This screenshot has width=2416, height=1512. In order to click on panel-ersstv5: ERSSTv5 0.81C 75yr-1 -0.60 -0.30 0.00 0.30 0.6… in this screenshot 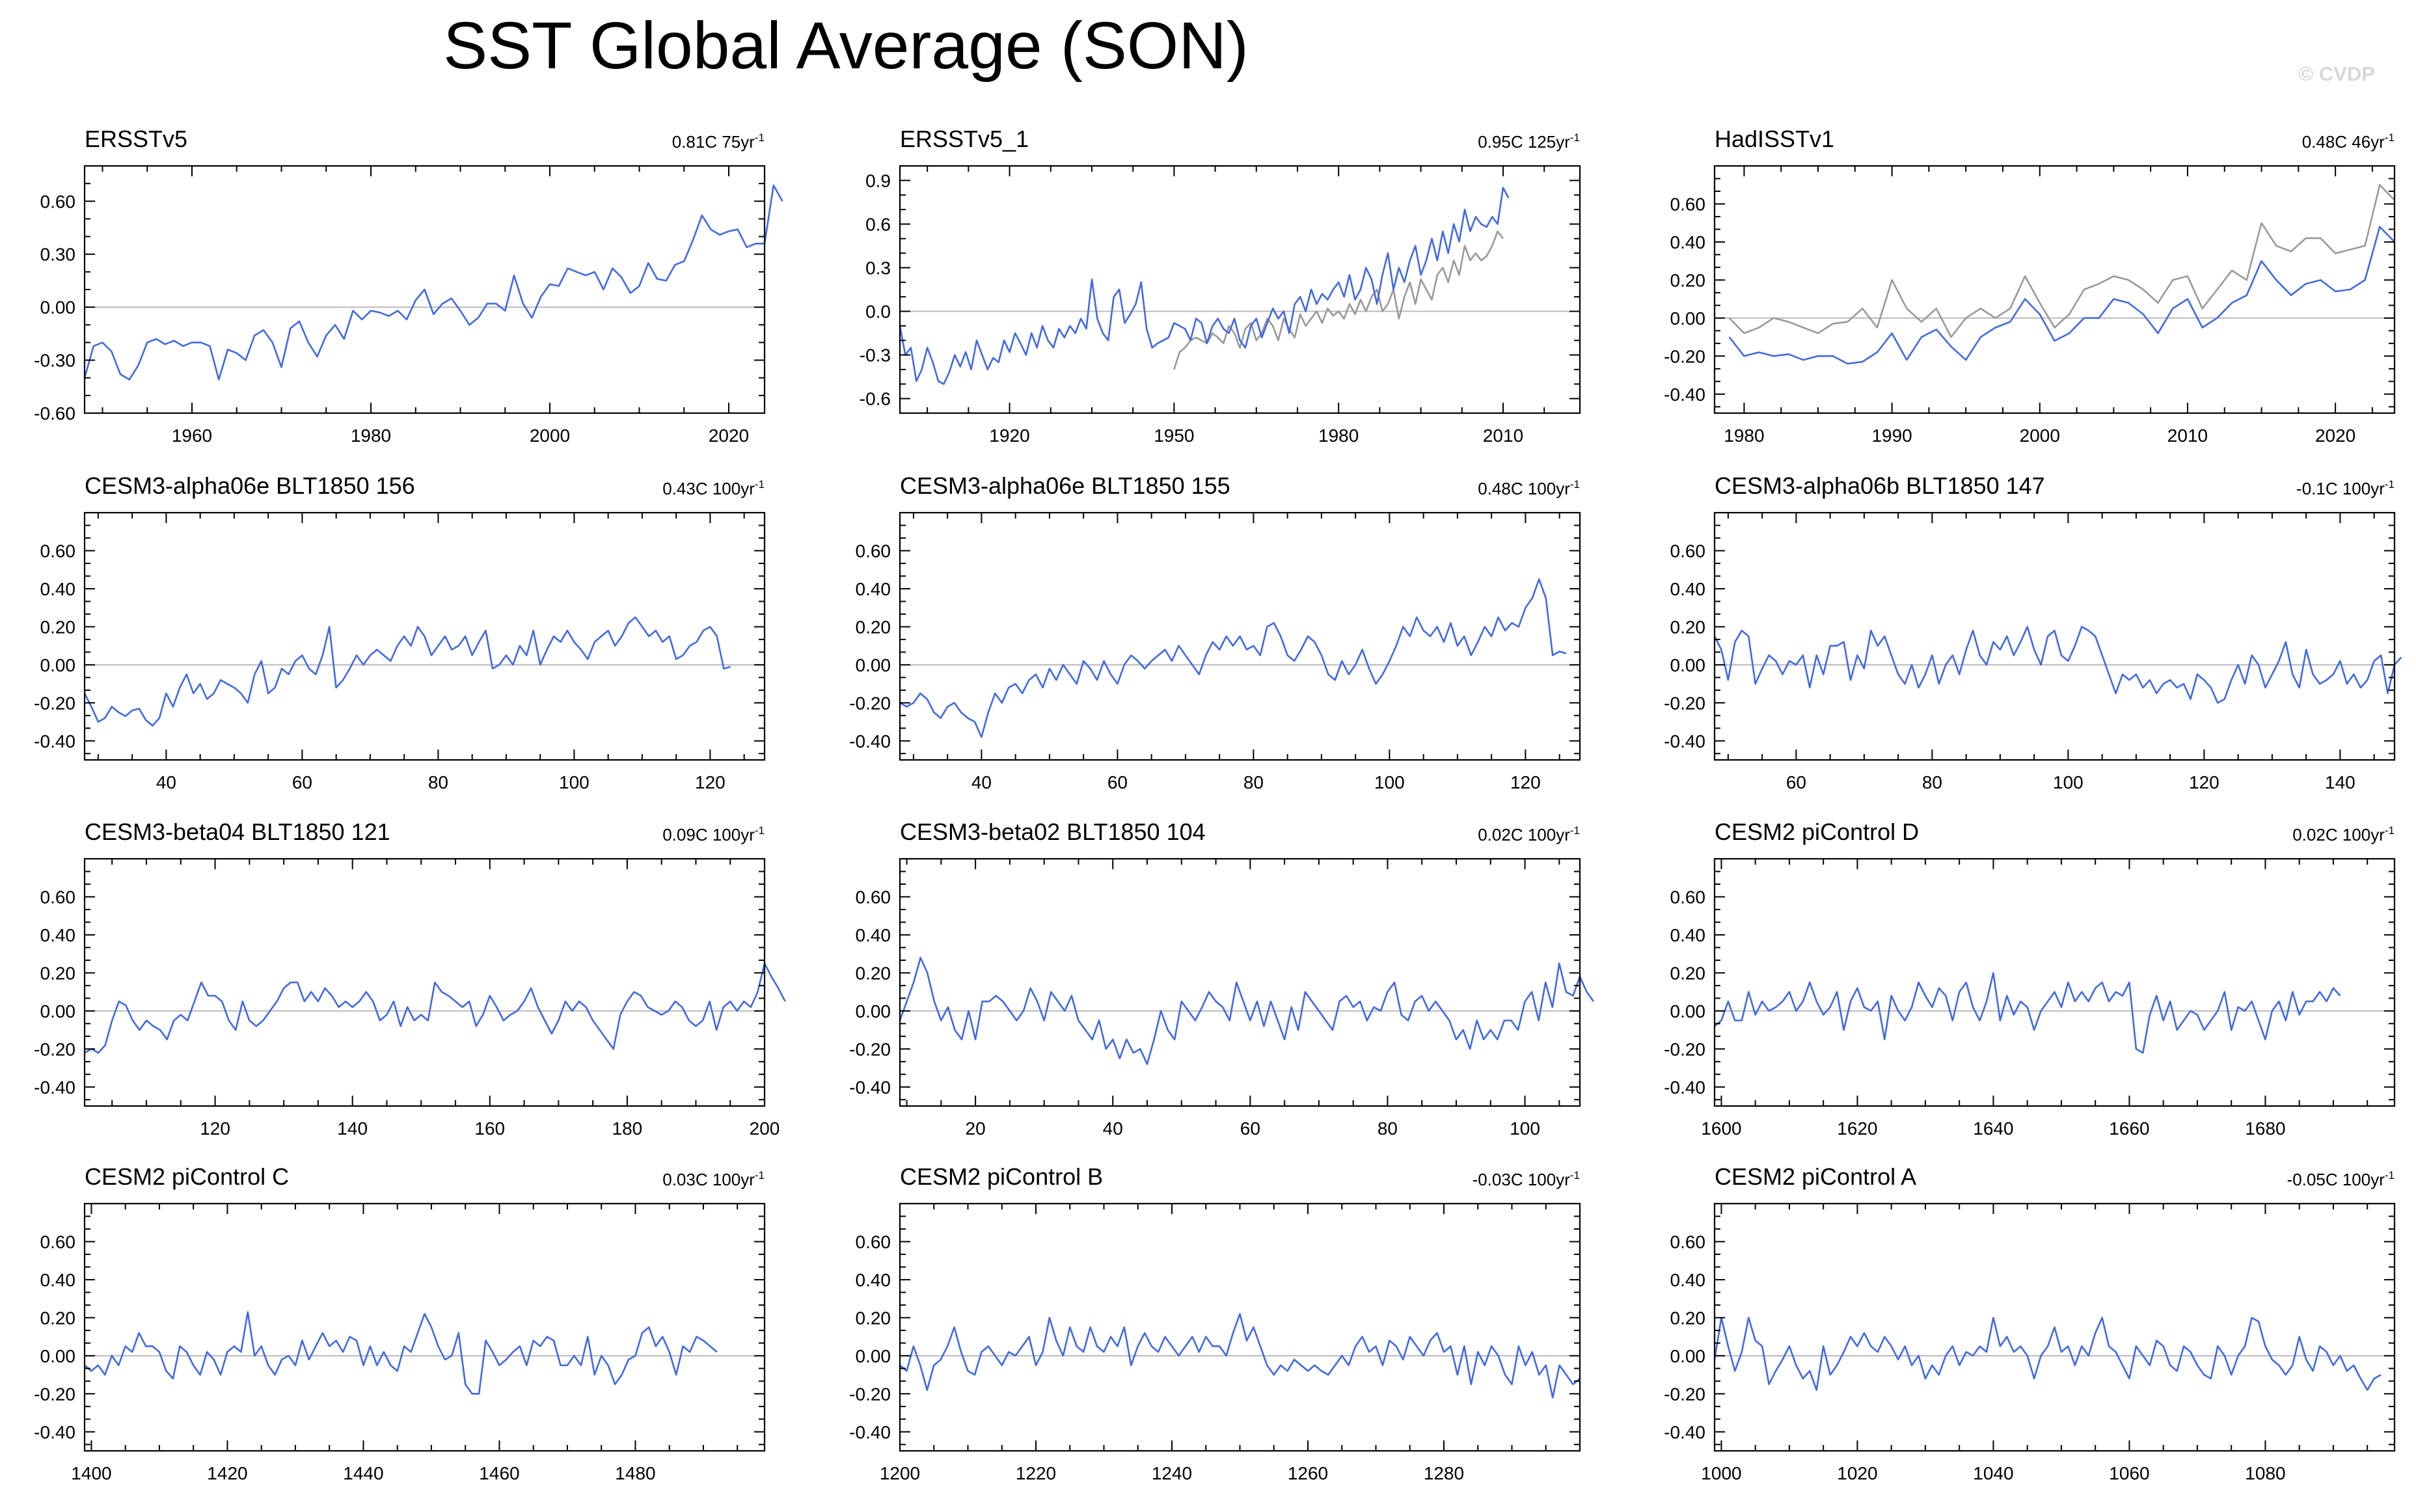, I will do `click(408, 286)`.